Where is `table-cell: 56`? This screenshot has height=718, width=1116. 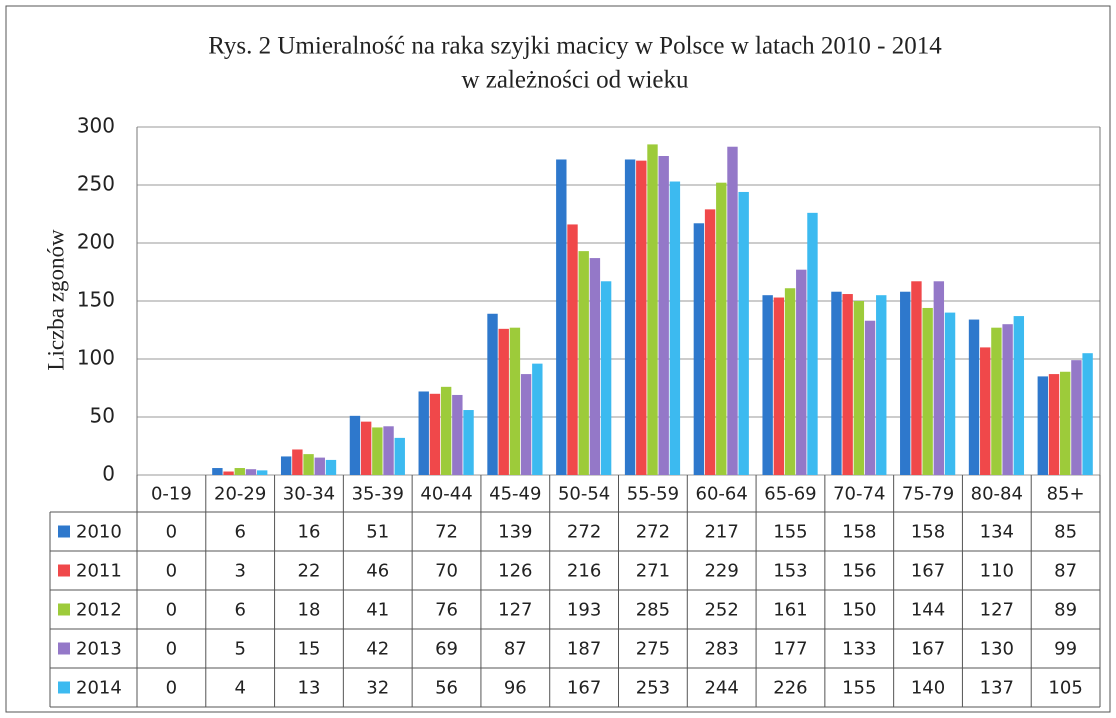 table-cell: 56 is located at coordinates (446, 688).